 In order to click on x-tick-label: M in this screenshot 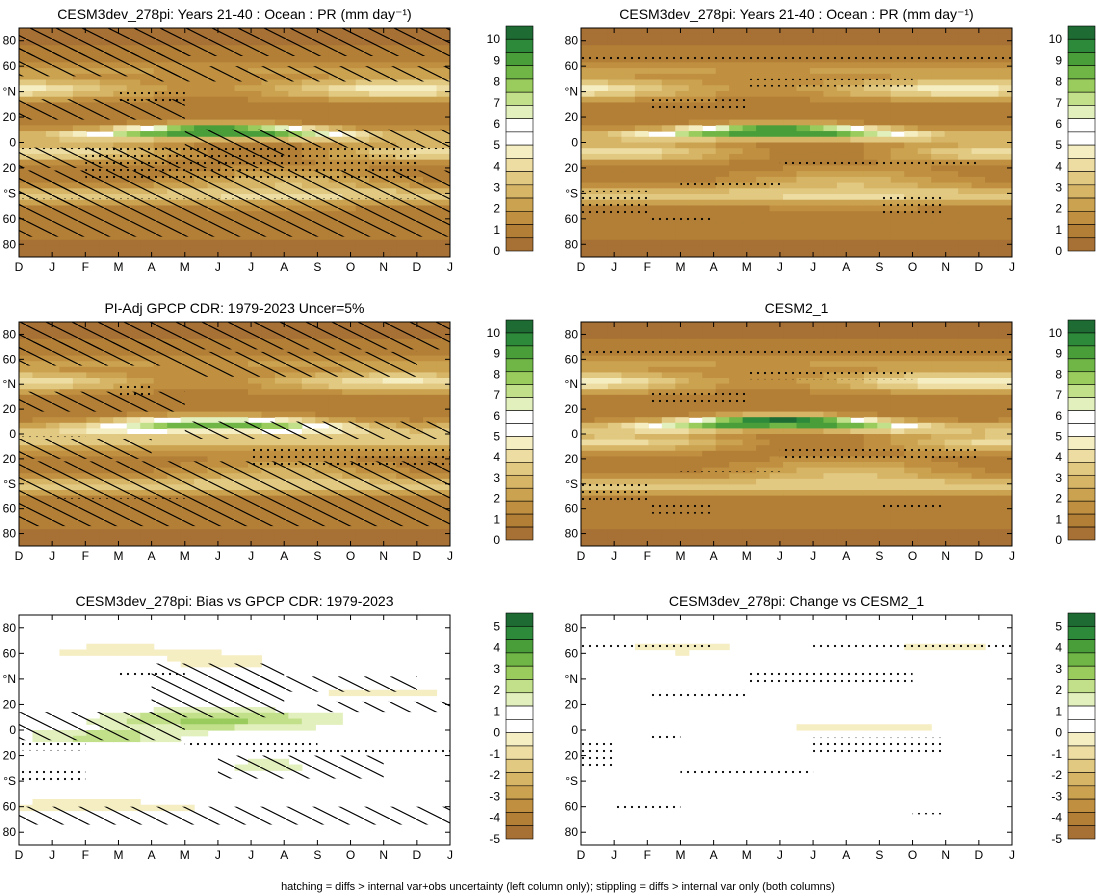, I will do `click(185, 556)`.